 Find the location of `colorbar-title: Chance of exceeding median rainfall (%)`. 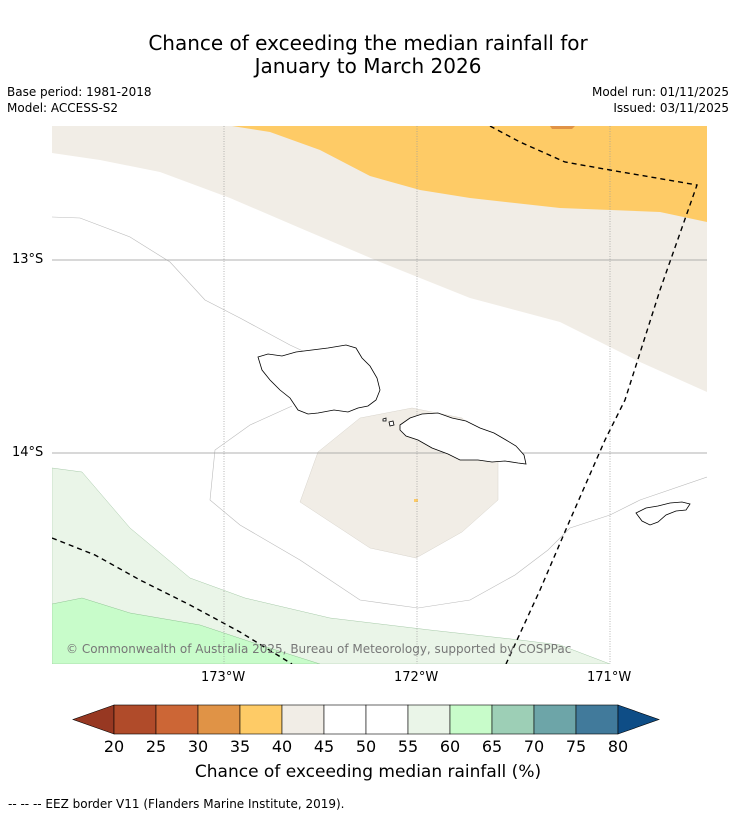

colorbar-title: Chance of exceeding median rainfall (%) is located at coordinates (368, 772).